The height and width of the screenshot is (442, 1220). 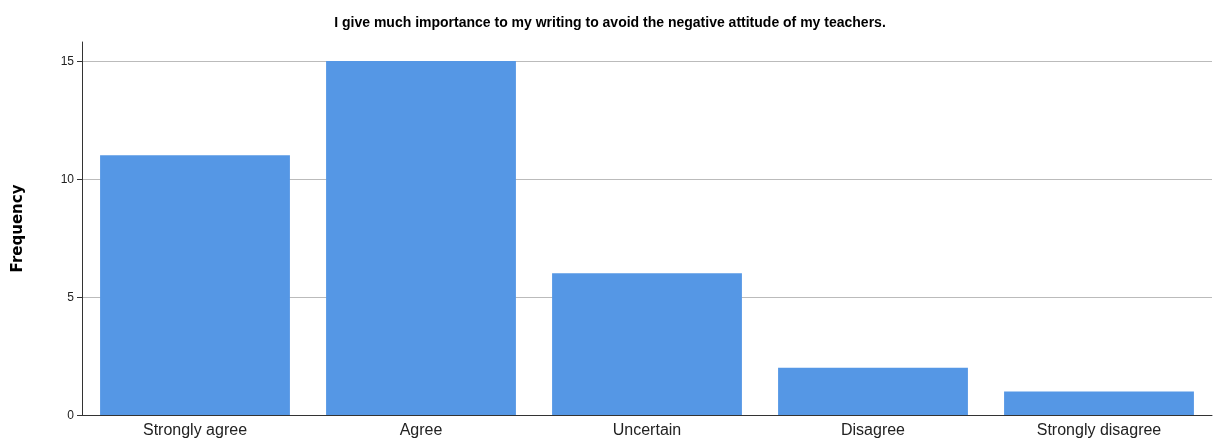 I want to click on y-tick-label: 0, so click(x=71, y=415).